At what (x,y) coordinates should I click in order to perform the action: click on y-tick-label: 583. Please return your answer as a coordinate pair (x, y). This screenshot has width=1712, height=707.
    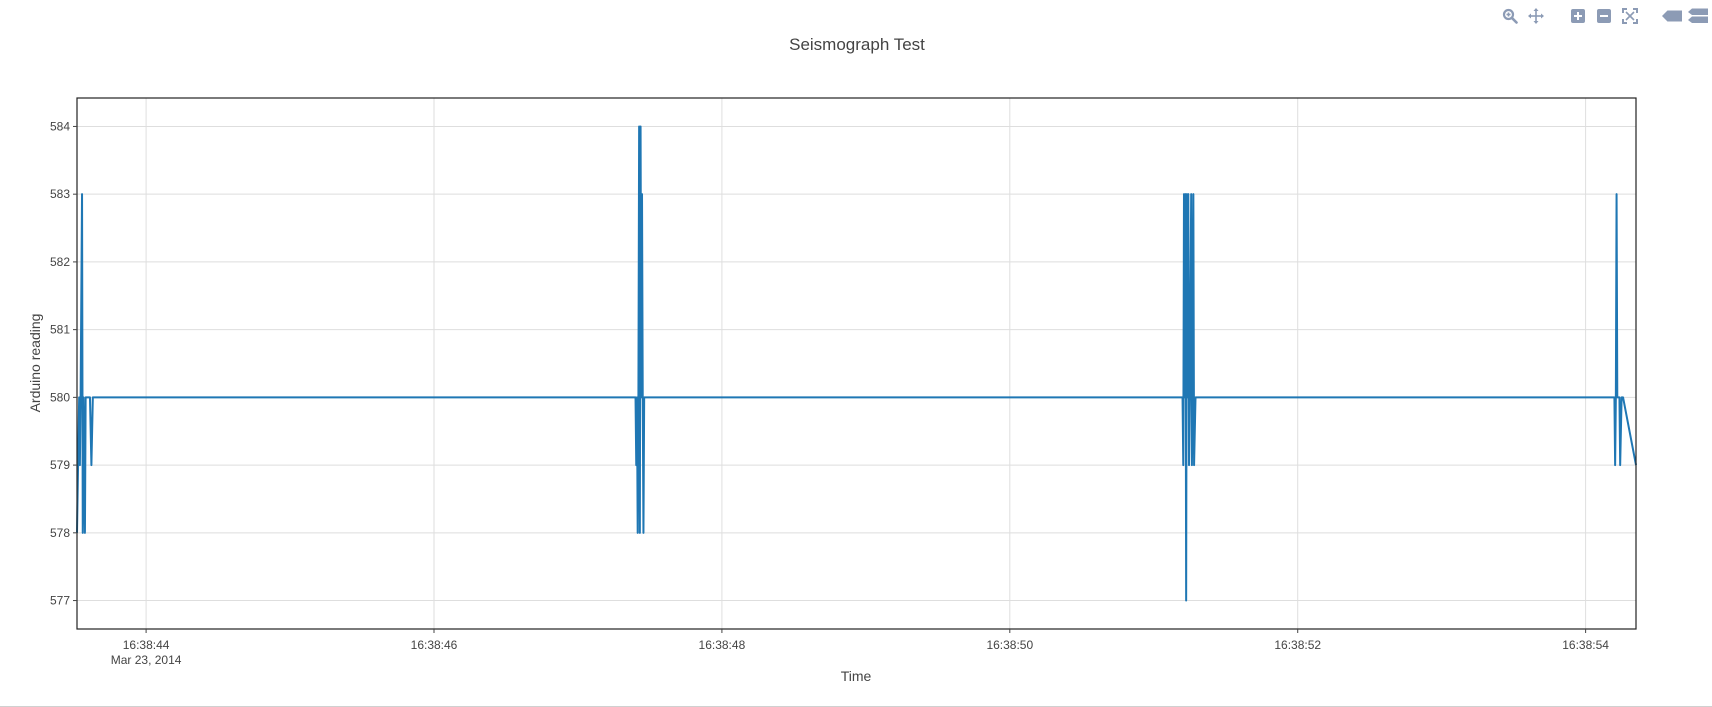
    Looking at the image, I should click on (60, 194).